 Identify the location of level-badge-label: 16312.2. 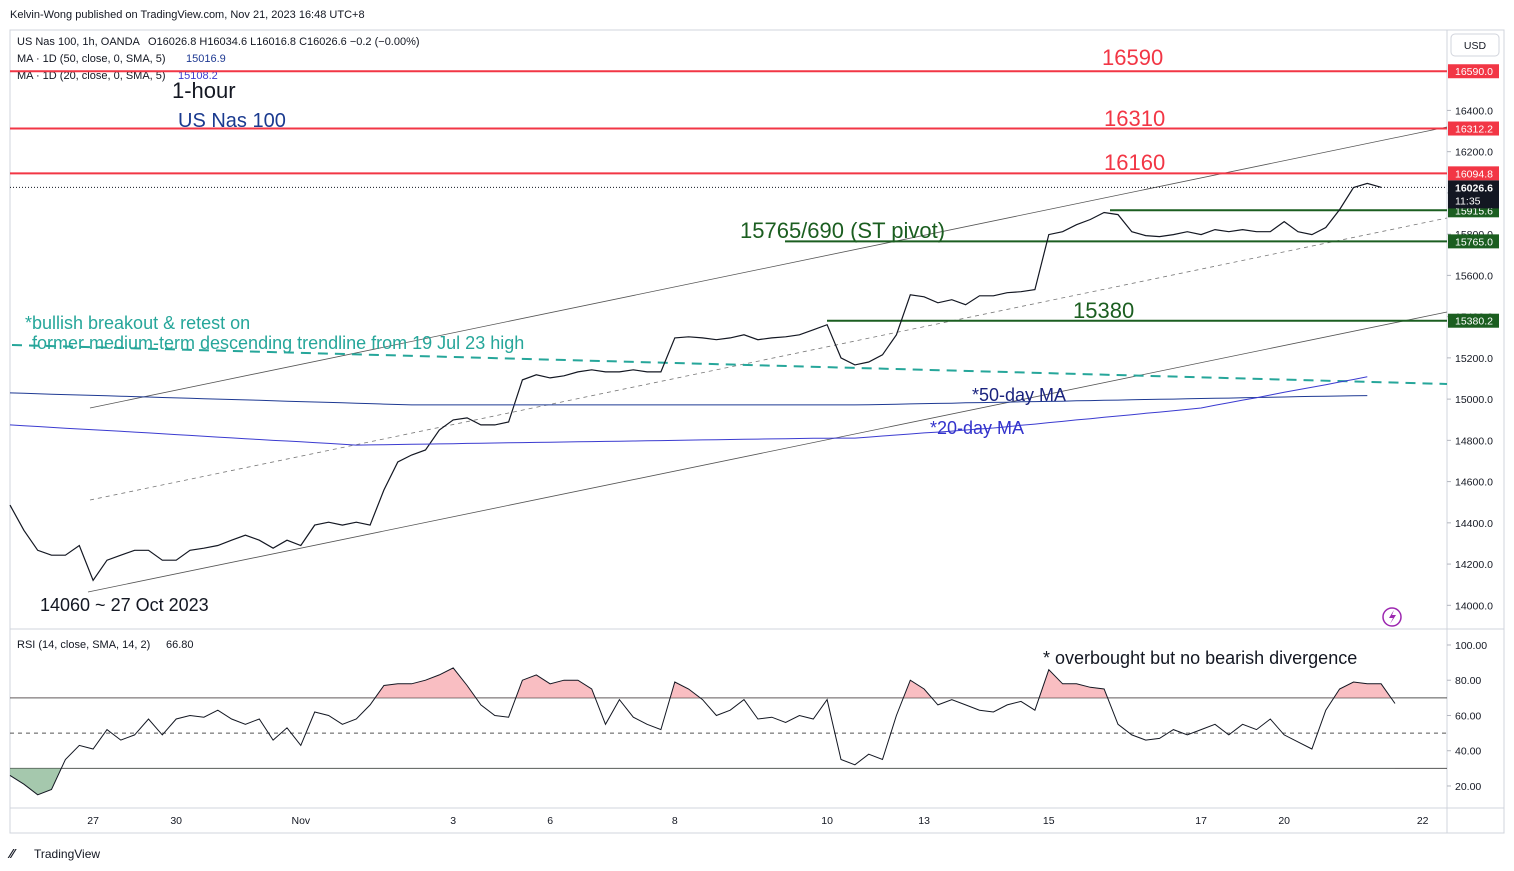
(1474, 130).